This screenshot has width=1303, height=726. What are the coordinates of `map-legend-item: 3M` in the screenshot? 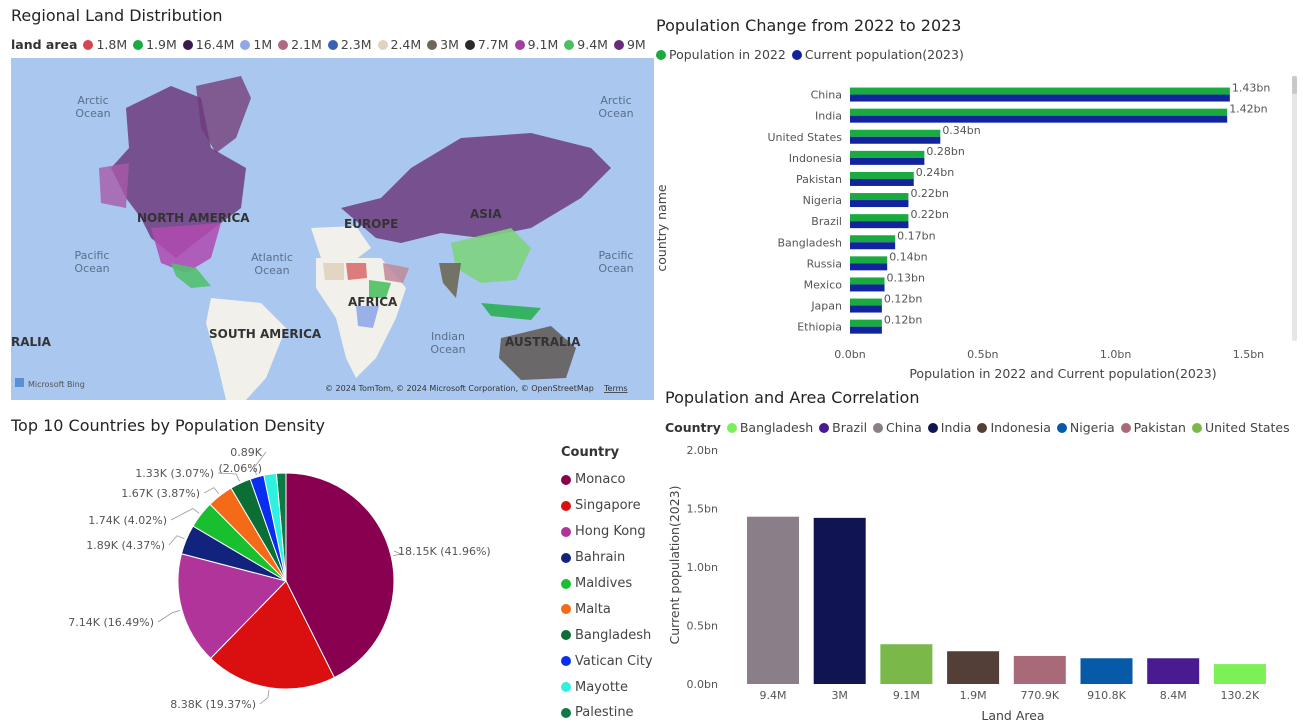 It's located at (443, 44).